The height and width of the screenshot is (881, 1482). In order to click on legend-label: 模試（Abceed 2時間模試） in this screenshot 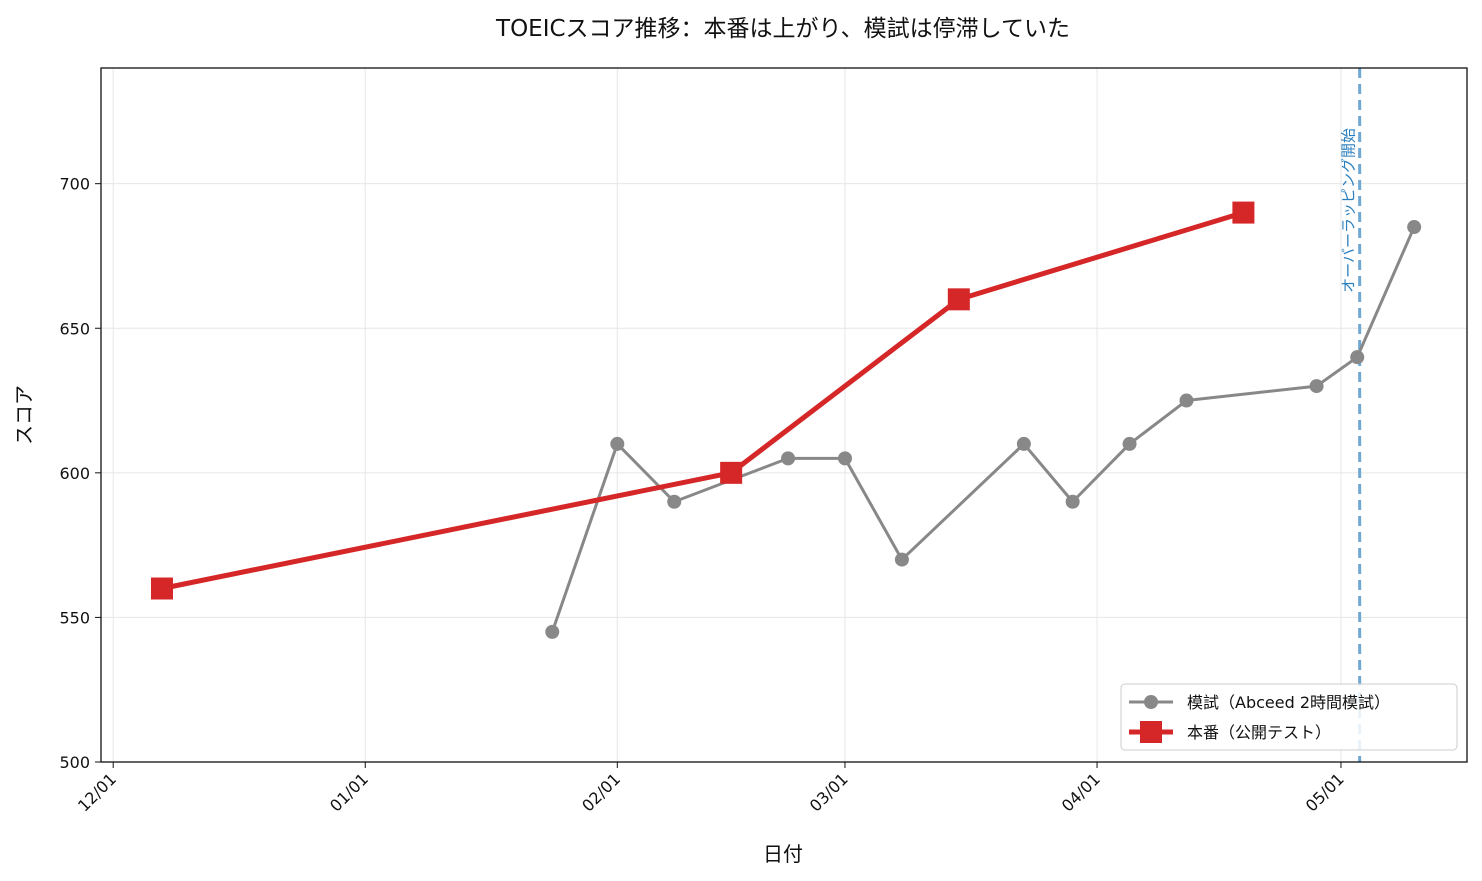, I will do `click(1288, 702)`.